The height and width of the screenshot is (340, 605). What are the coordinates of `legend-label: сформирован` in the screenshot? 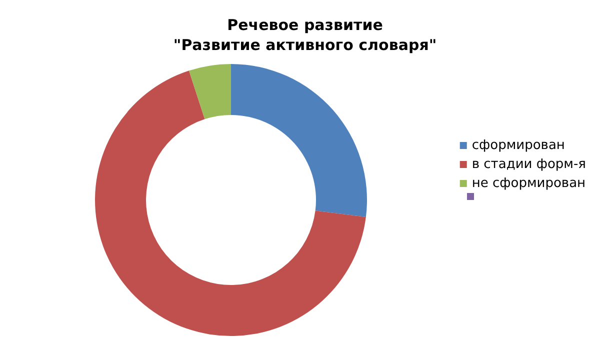 It's located at (518, 145).